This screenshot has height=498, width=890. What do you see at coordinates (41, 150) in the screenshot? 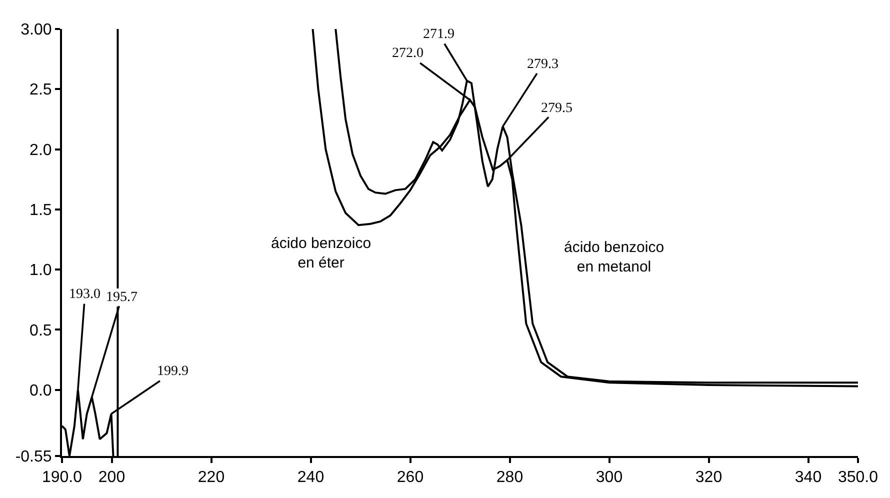
I see `y-tick-label: 2.0` at bounding box center [41, 150].